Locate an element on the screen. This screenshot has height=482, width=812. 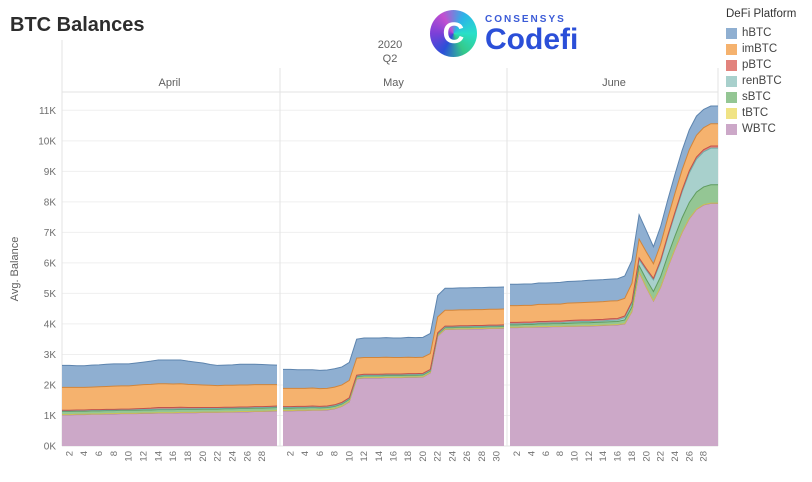
legend-swatch-imBTC is located at coordinates (731, 49).